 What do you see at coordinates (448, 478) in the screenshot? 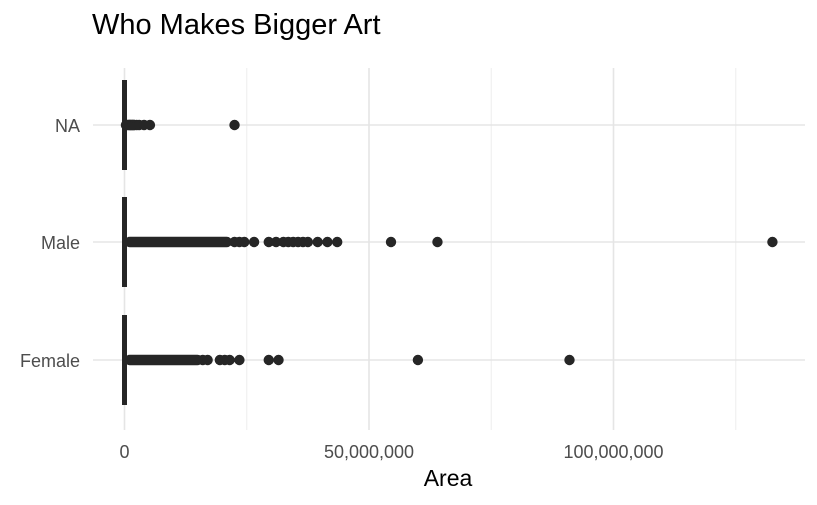
I see `x-axis-label: Area` at bounding box center [448, 478].